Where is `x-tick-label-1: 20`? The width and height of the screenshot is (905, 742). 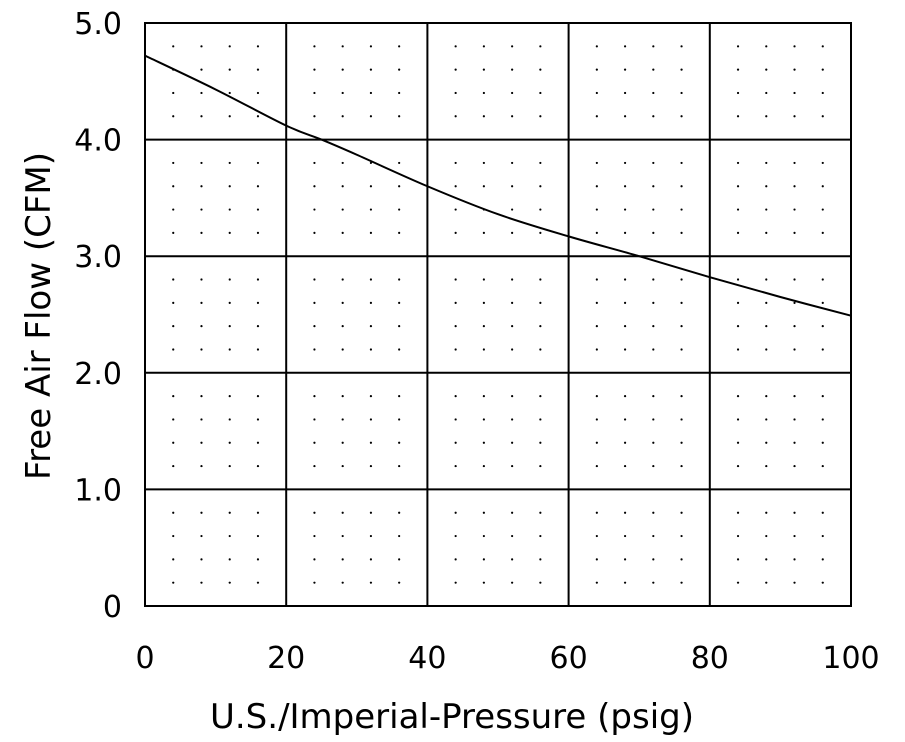
x-tick-label-1: 20 is located at coordinates (286, 658).